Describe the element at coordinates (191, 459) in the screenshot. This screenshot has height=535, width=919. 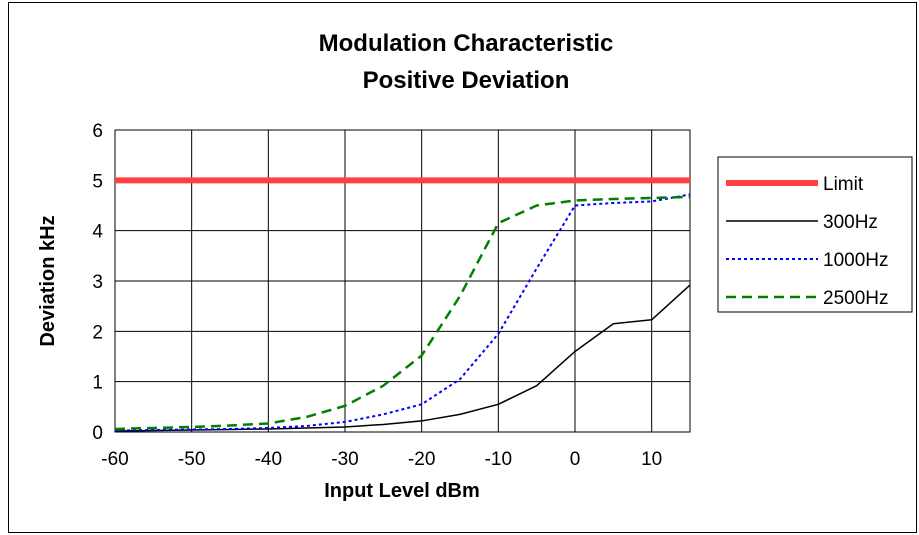
I see `x-tick-label: -50` at that location.